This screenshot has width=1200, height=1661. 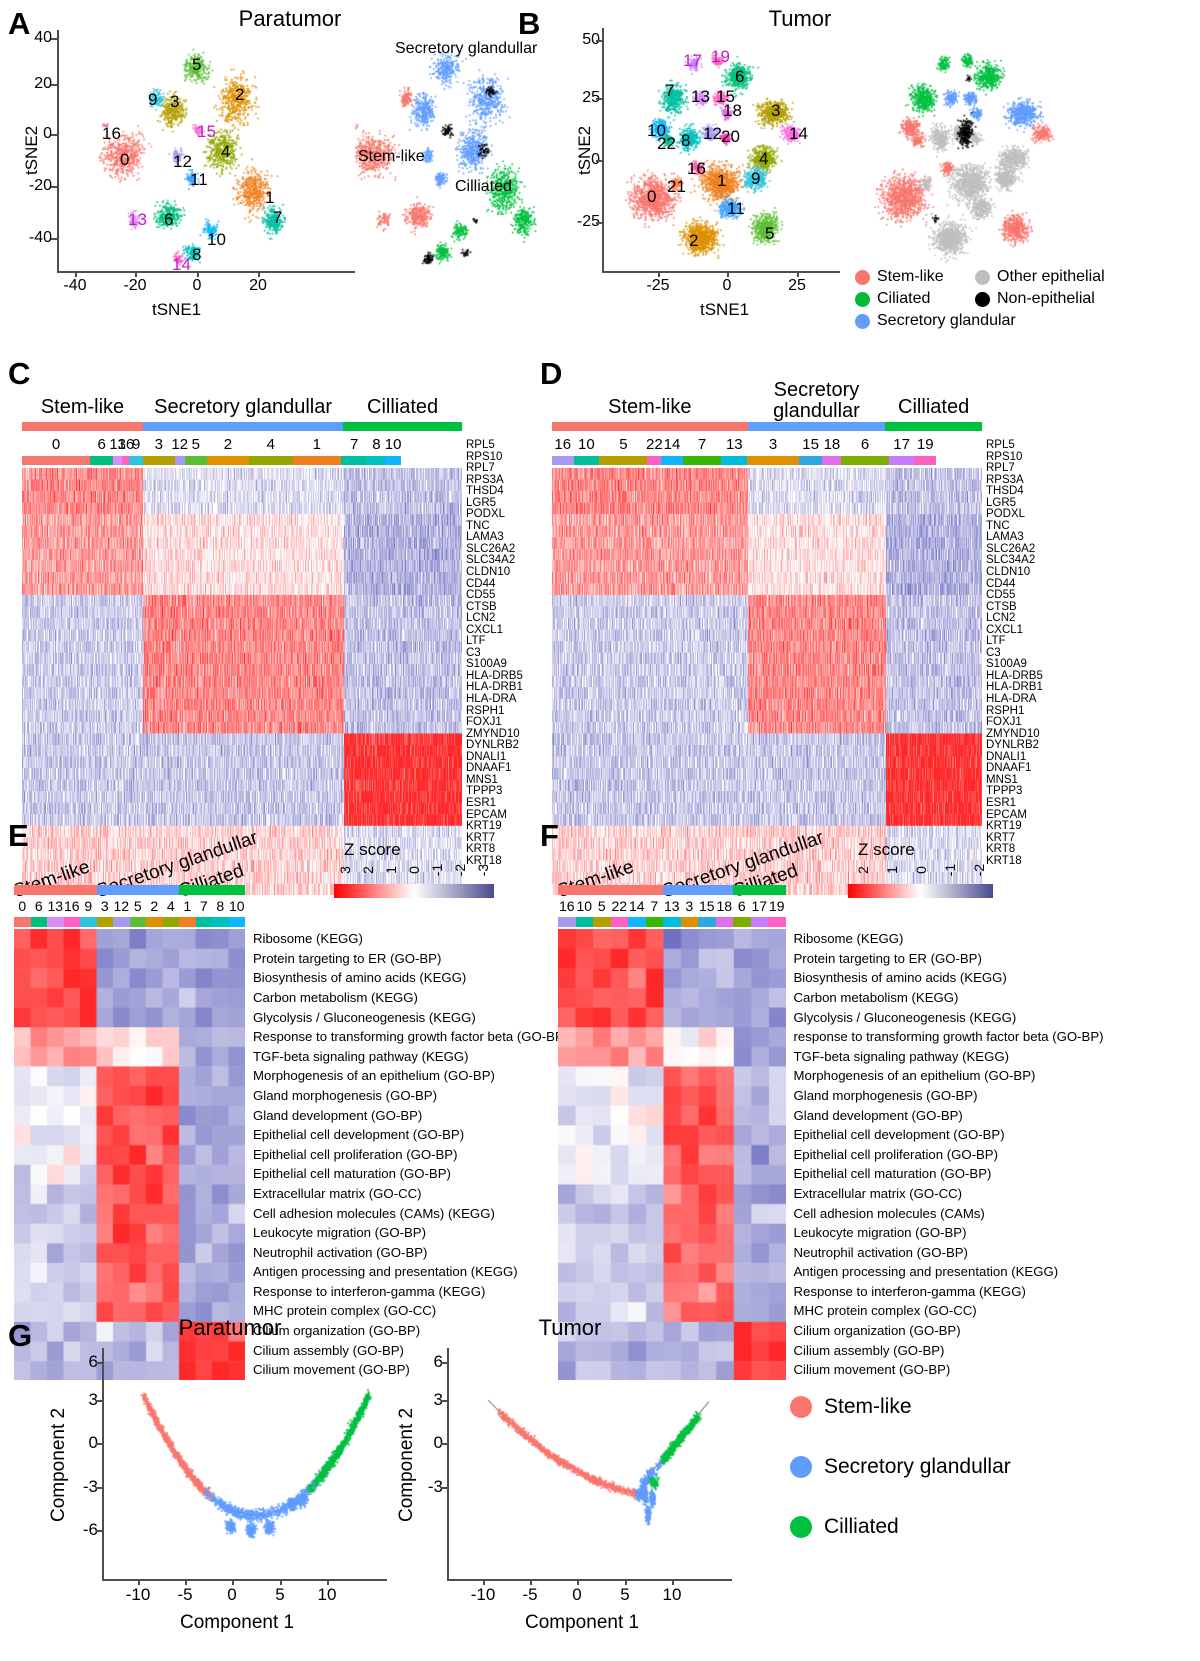 What do you see at coordinates (592, 1463) in the screenshot?
I see `pseudotime-tumor` at bounding box center [592, 1463].